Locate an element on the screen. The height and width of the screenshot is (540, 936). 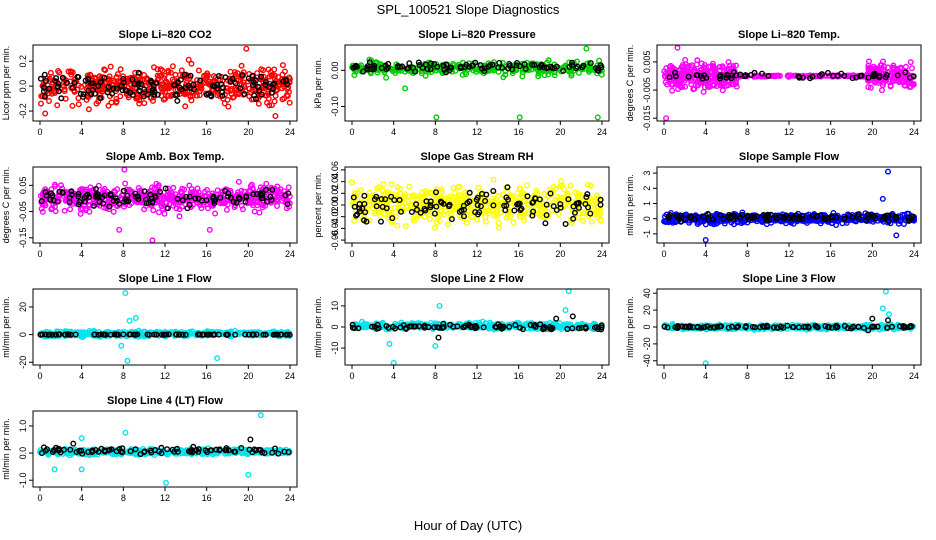
y-tick-label: 3 is located at coordinates (647, 173).